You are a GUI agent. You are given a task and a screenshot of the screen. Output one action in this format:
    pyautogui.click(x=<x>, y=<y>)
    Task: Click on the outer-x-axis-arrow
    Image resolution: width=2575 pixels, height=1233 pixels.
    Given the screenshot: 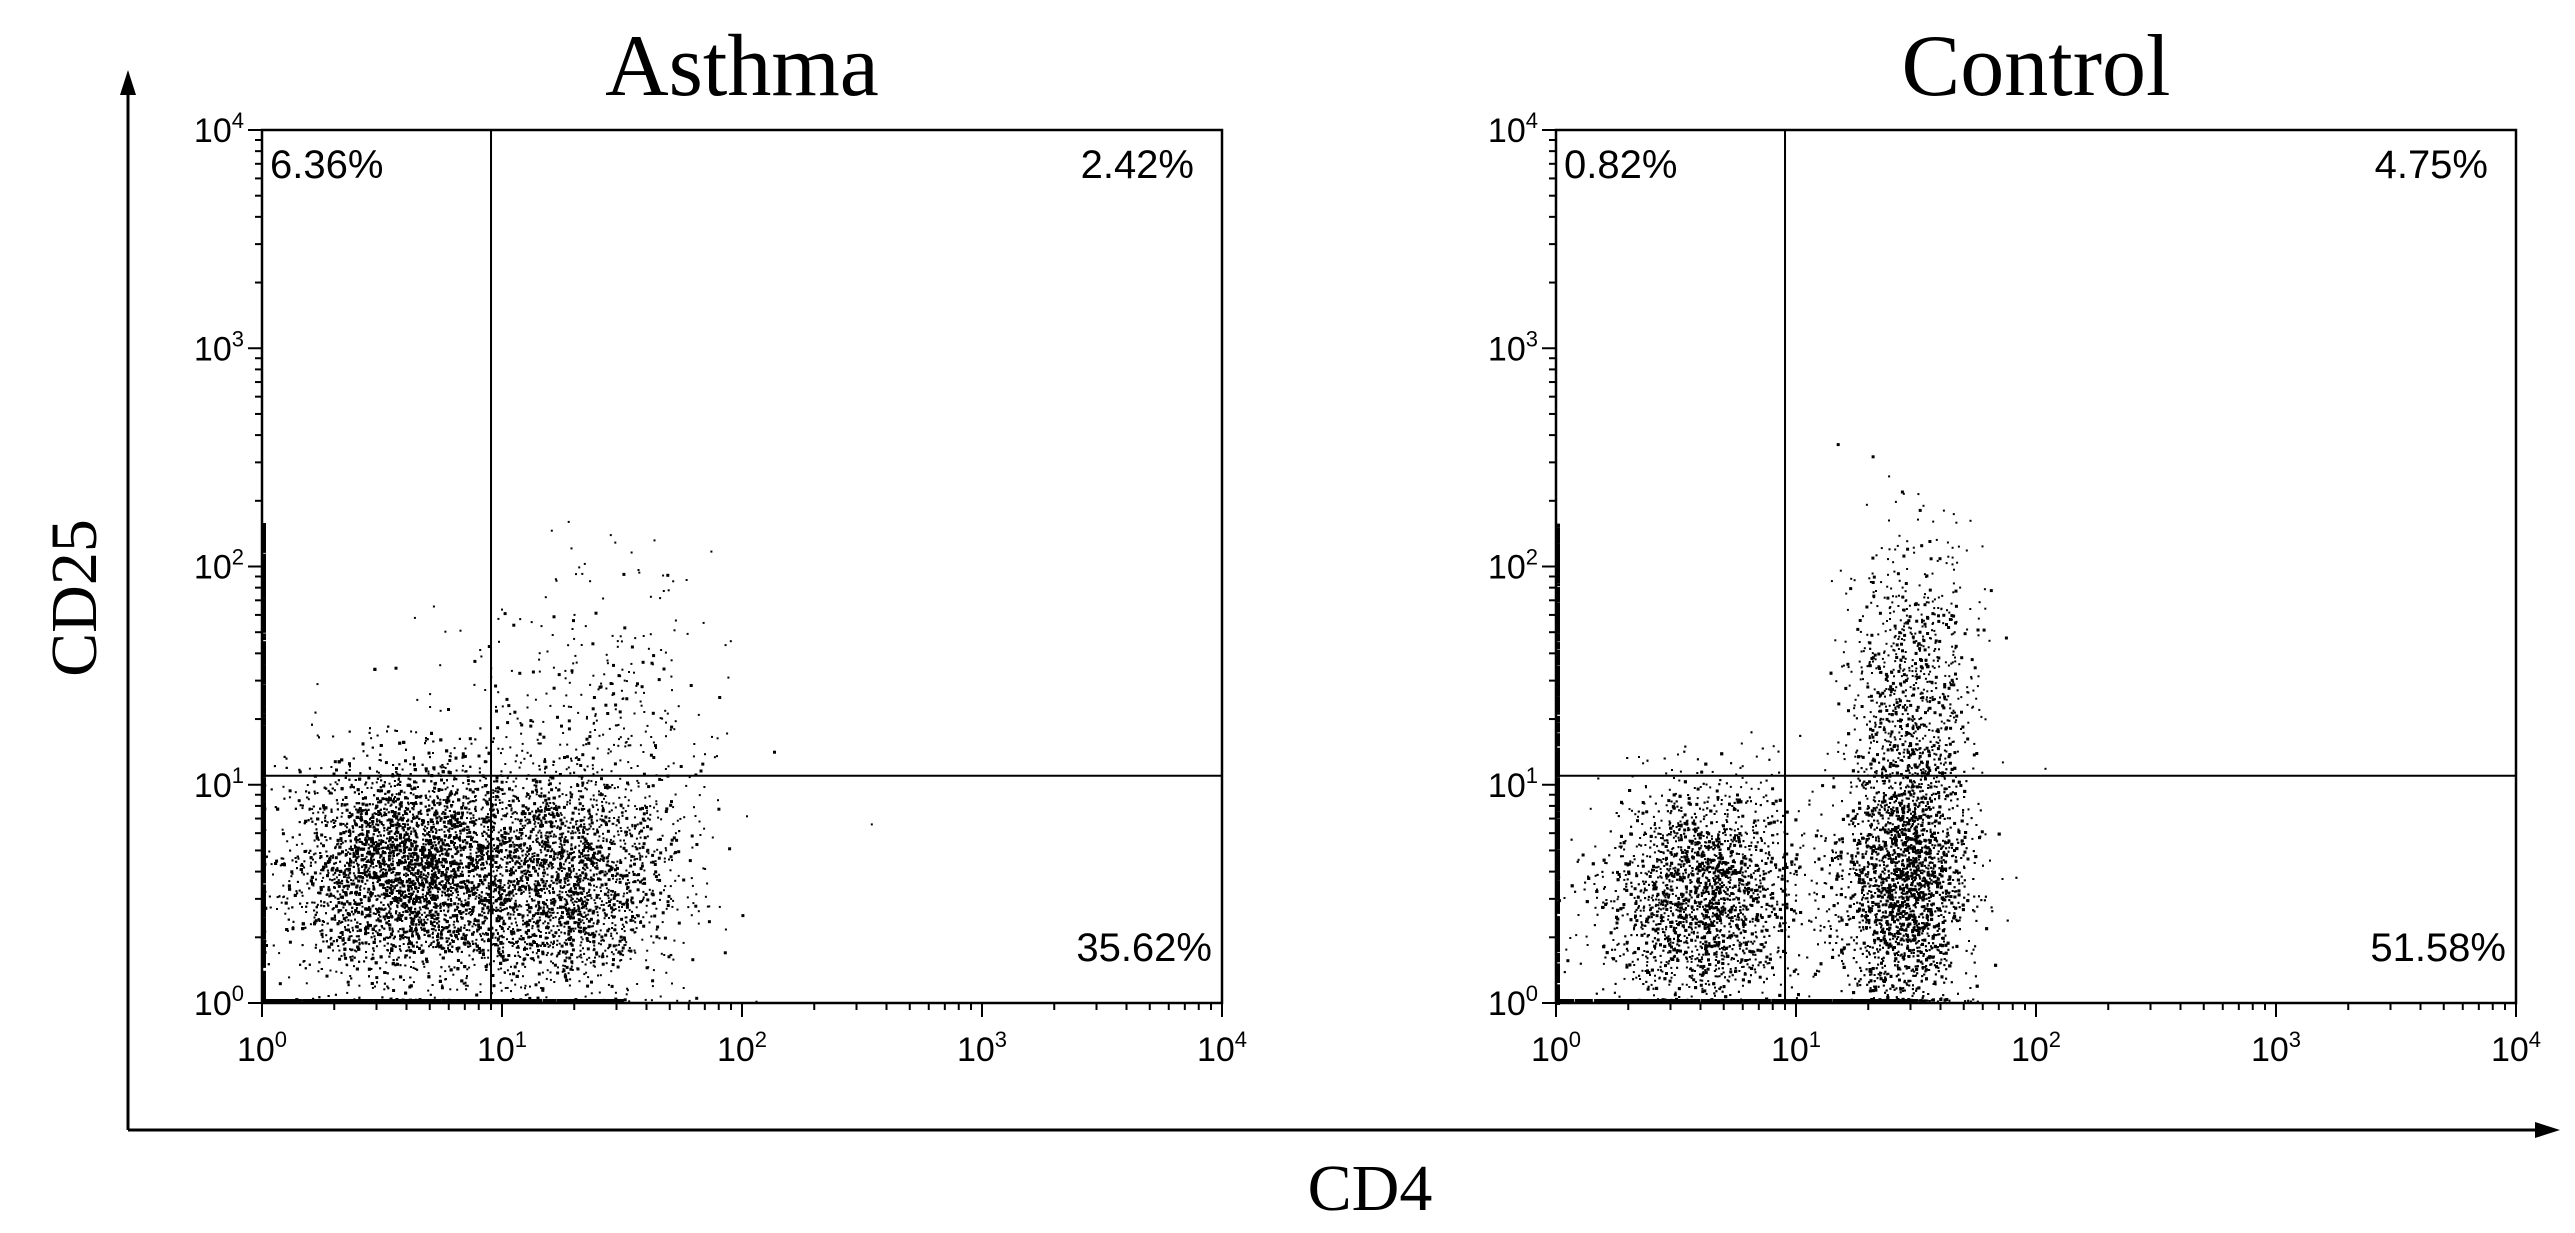 What is the action you would take?
    pyautogui.click(x=2547, y=1130)
    